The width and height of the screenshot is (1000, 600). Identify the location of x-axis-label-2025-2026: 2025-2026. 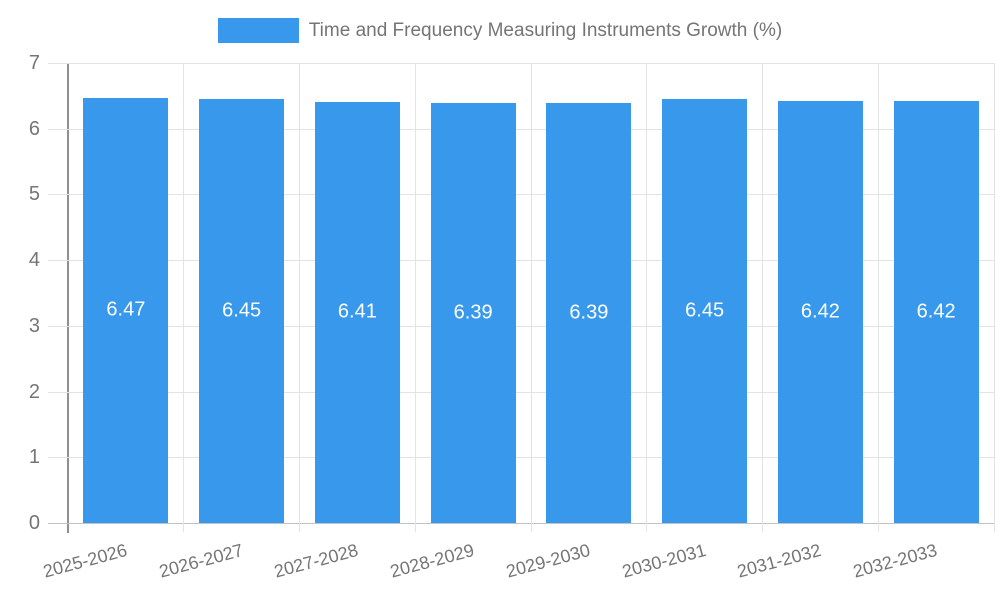
(85, 561).